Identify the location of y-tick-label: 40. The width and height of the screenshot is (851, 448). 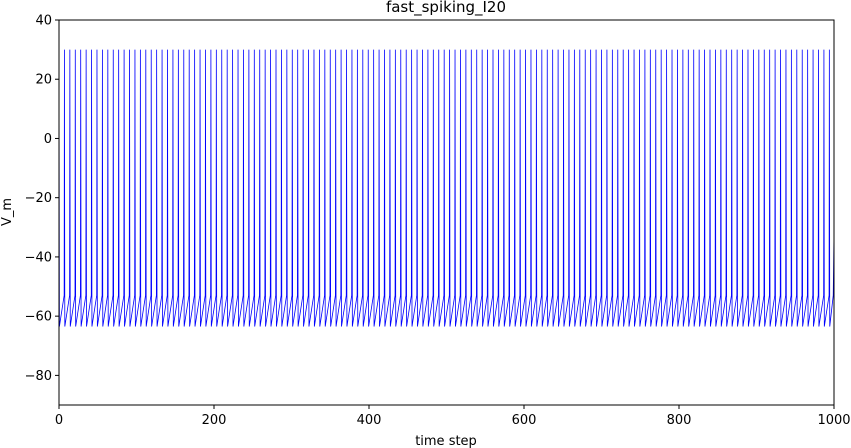
(43, 21).